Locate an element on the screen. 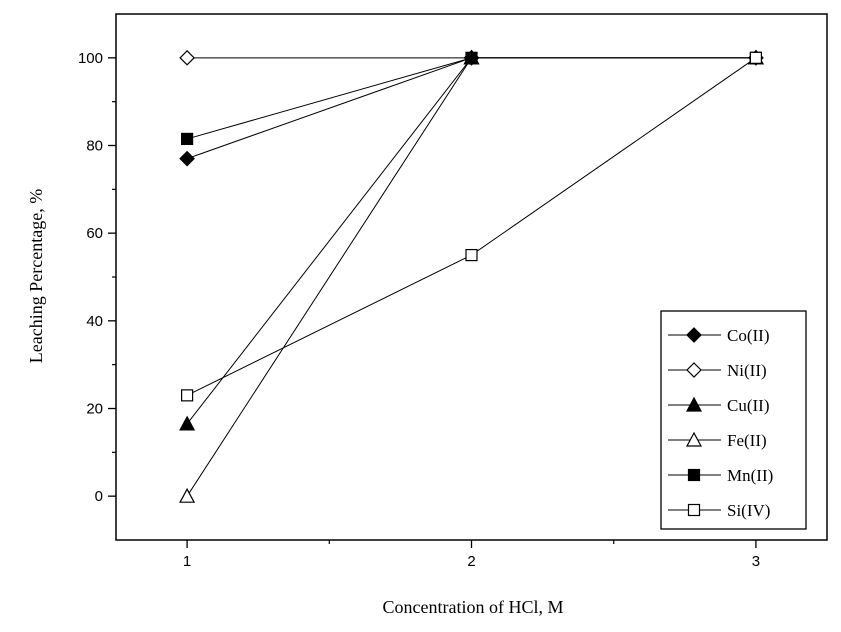 This screenshot has width=841, height=632. y-tick-label: 80 is located at coordinates (94, 146).